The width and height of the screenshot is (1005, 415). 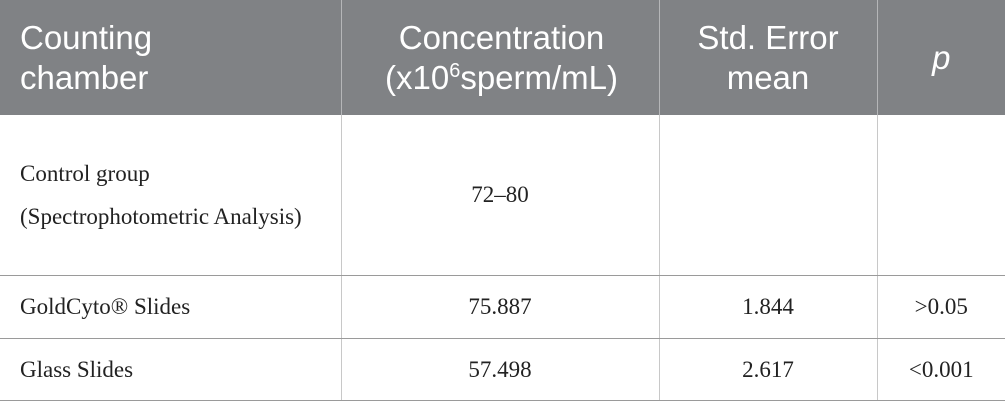 What do you see at coordinates (455, 70) in the screenshot?
I see `superscript: 6` at bounding box center [455, 70].